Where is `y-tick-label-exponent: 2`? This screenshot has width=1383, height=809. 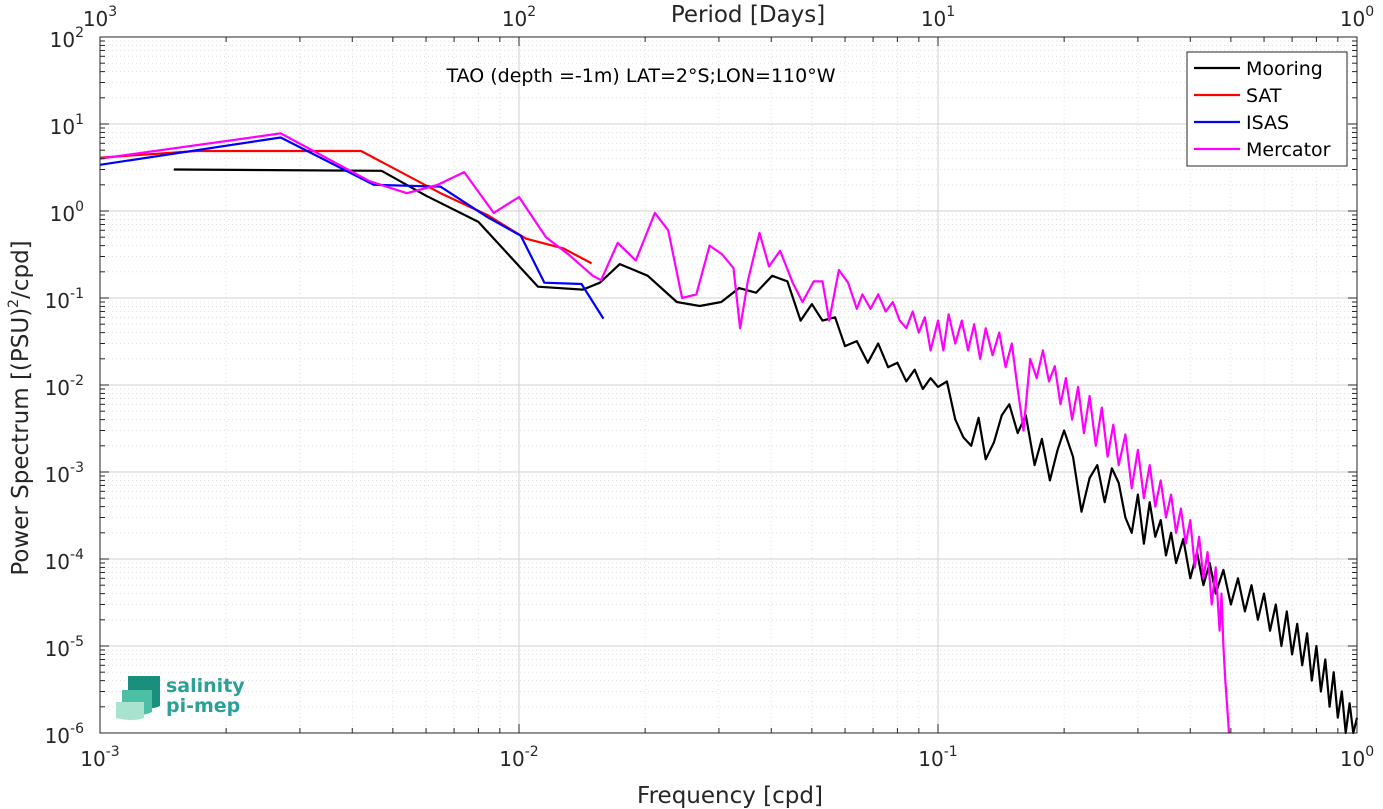 y-tick-label-exponent: 2 is located at coordinates (79, 33).